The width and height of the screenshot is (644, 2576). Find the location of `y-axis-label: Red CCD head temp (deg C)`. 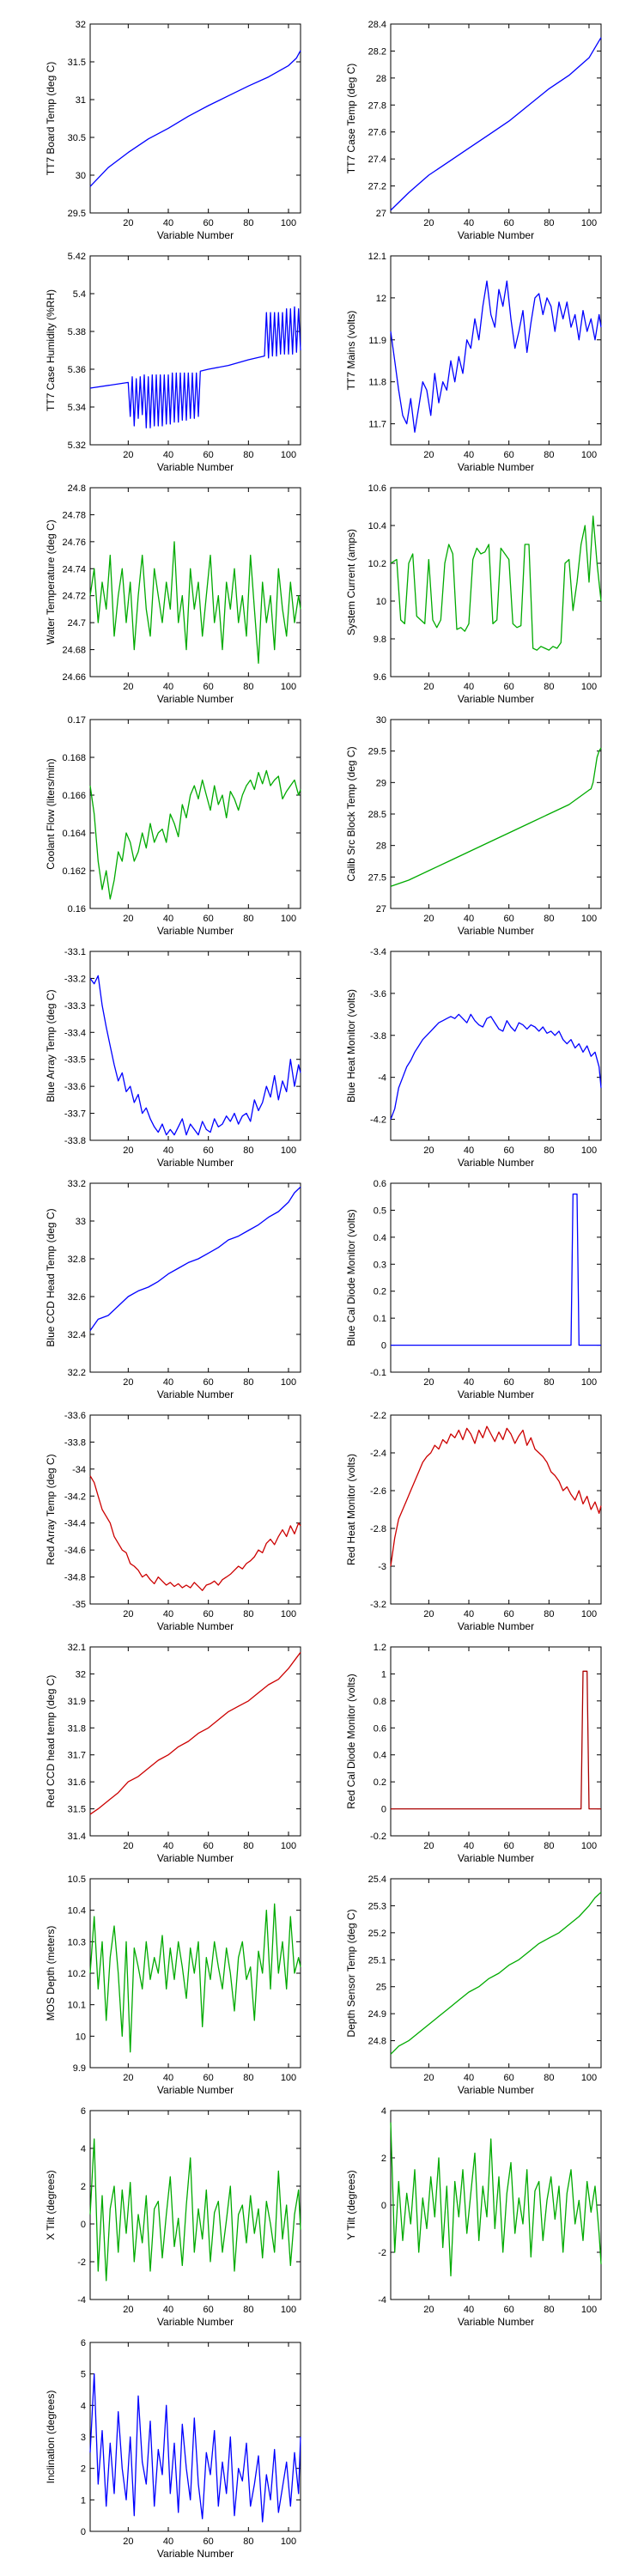

y-axis-label: Red CCD head temp (deg C) is located at coordinates (51, 1741).